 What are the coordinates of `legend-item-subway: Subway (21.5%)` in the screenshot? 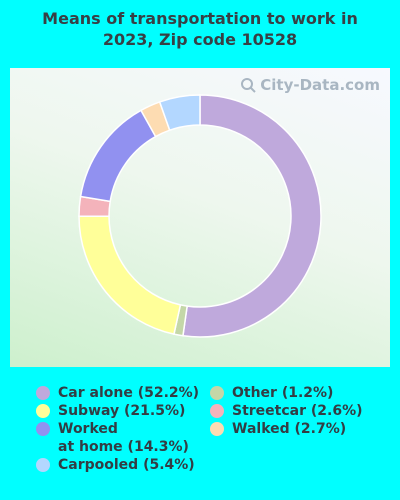 It's located at (117, 411).